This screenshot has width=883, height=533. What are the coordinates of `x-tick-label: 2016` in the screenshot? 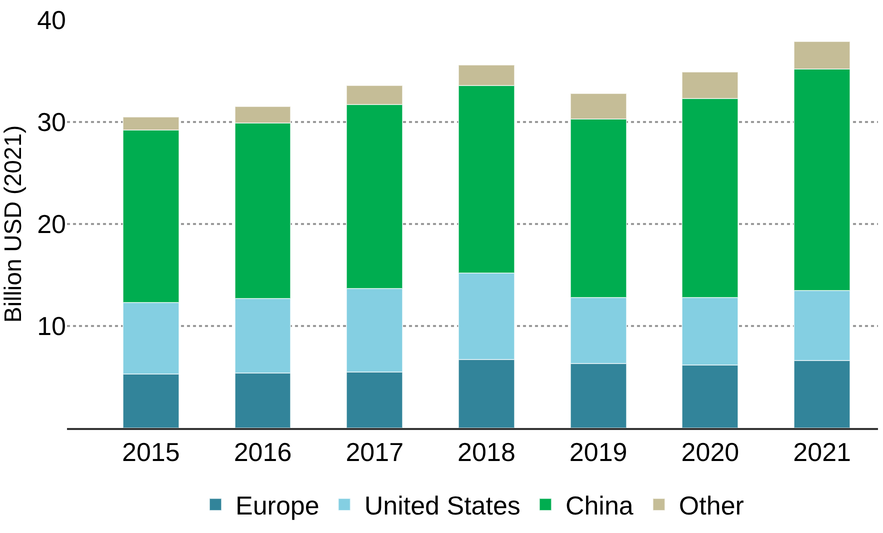 It's located at (263, 452).